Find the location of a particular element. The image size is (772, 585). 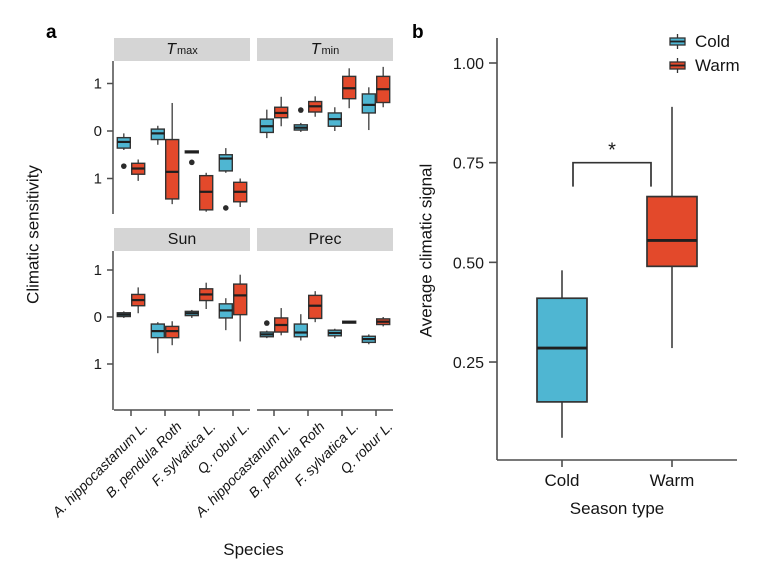

cold-boxplot-swatch is located at coordinates (677, 41).